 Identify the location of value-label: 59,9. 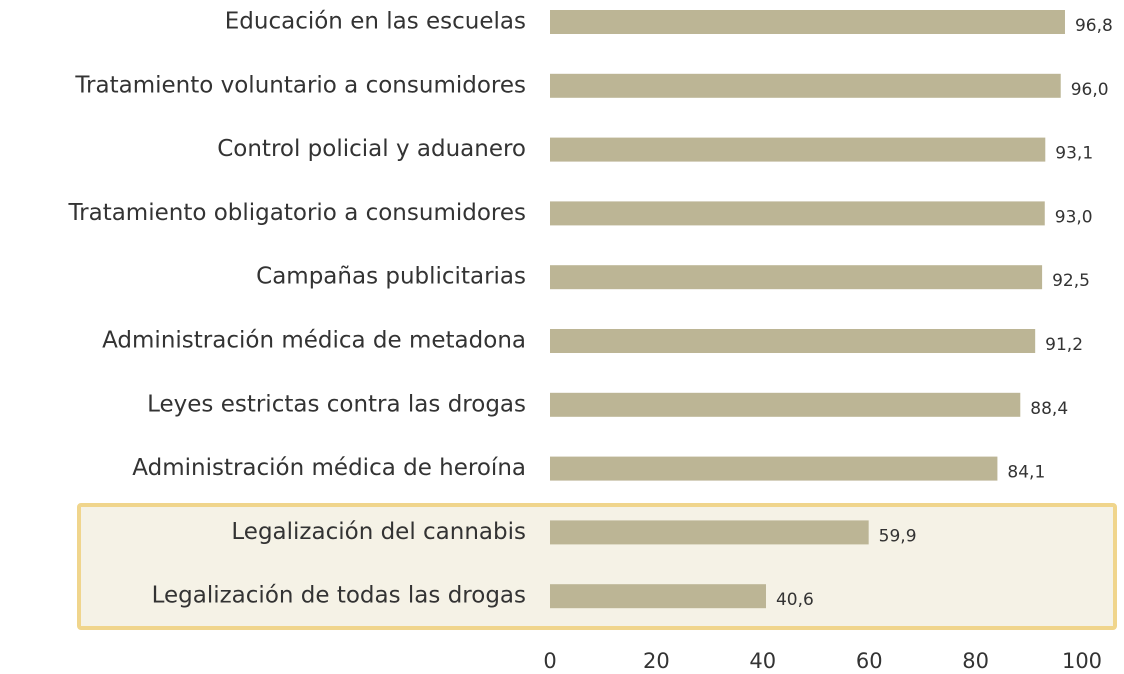
(898, 536).